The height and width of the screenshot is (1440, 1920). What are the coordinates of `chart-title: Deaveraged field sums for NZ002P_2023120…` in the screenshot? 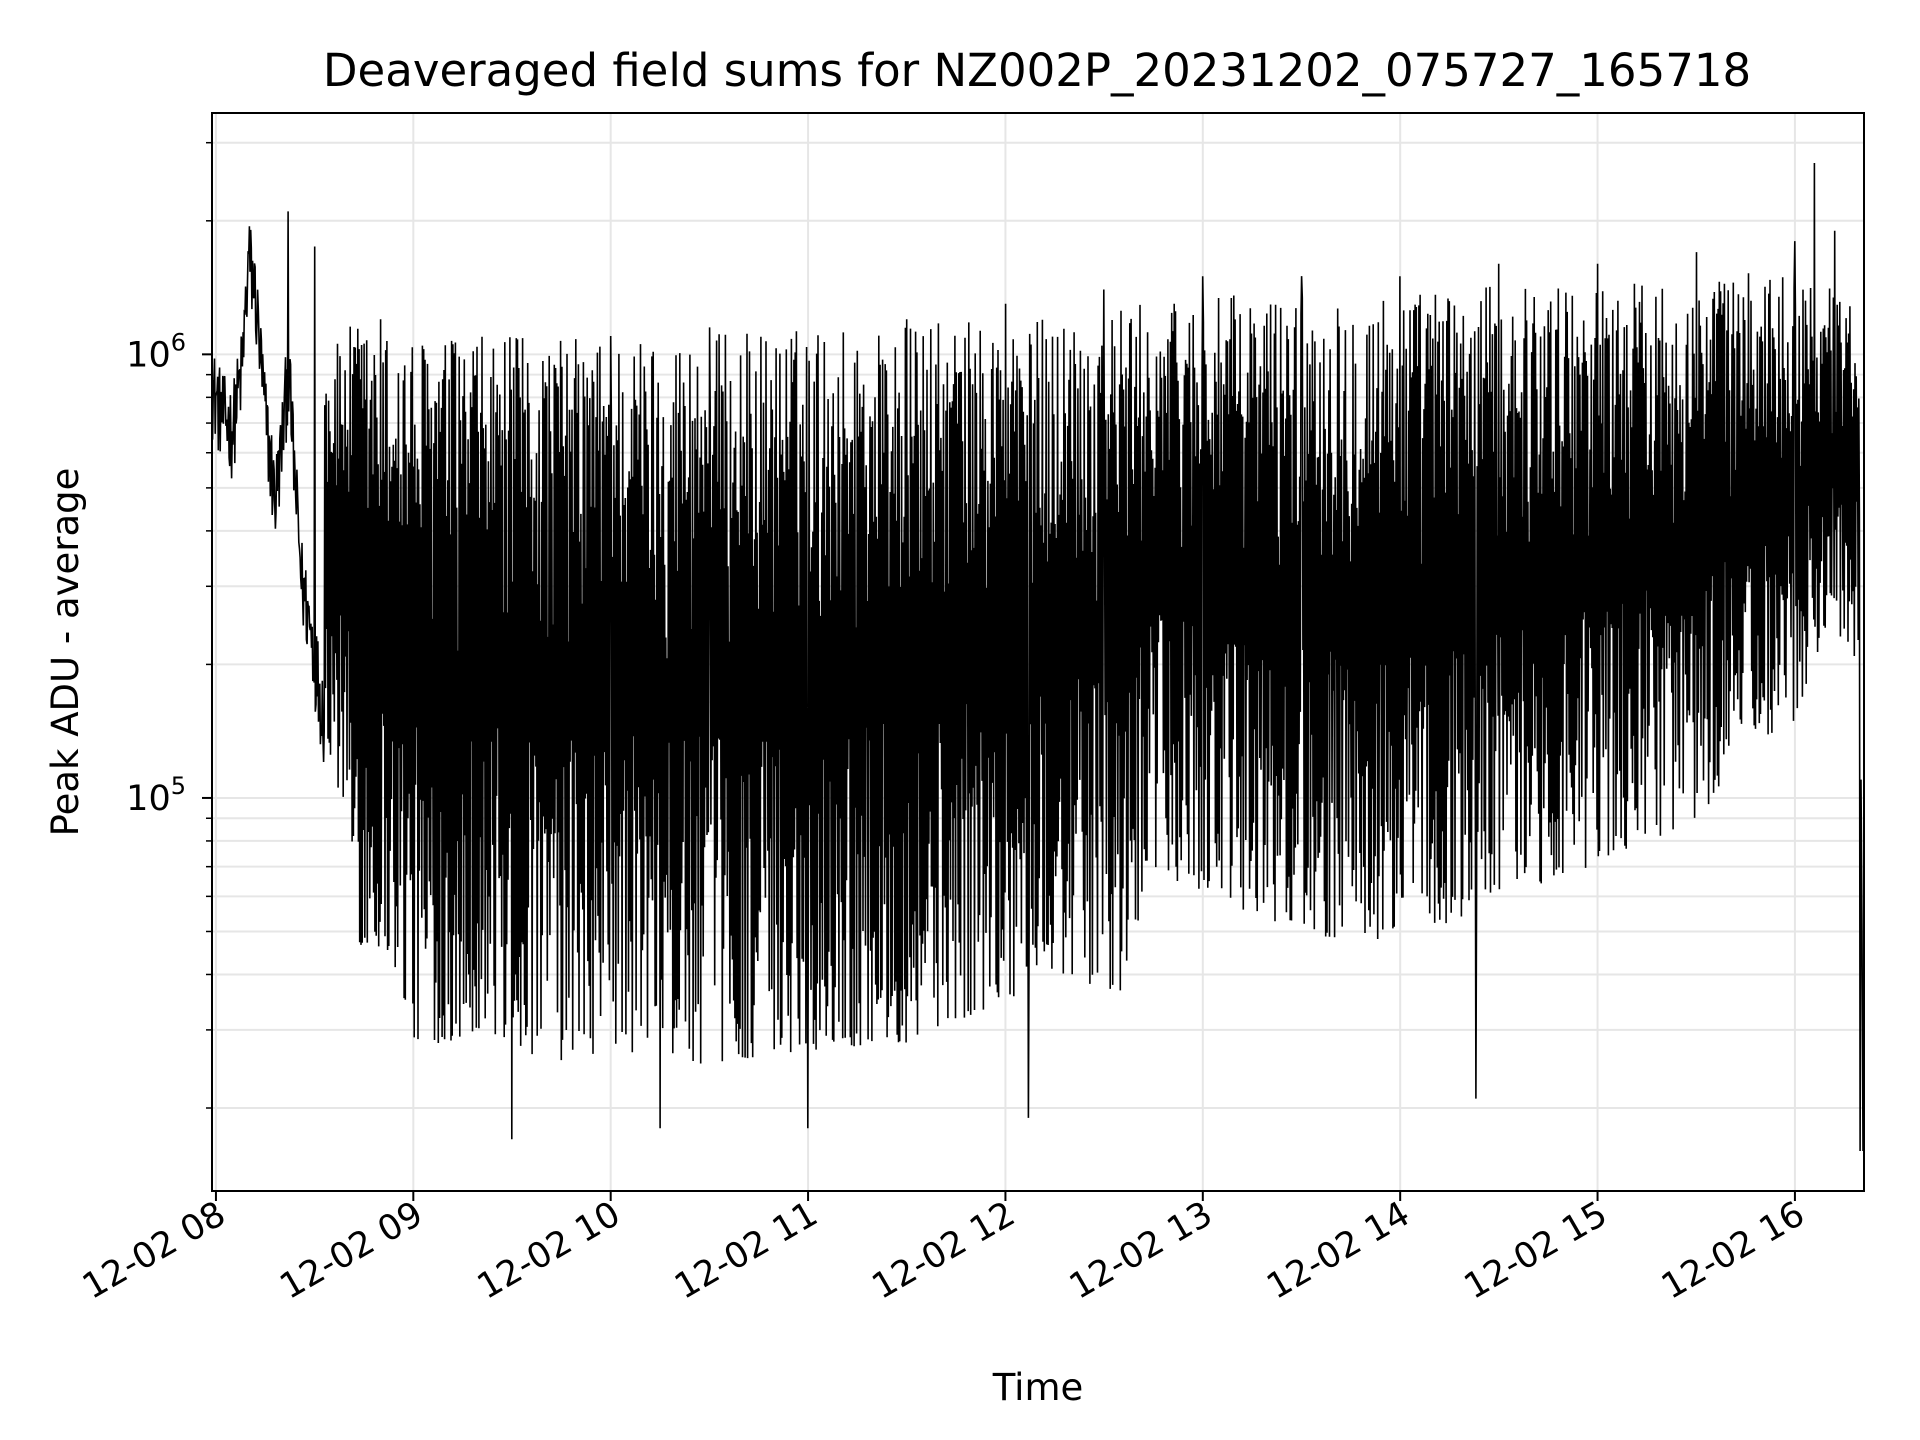 It's located at (1037, 70).